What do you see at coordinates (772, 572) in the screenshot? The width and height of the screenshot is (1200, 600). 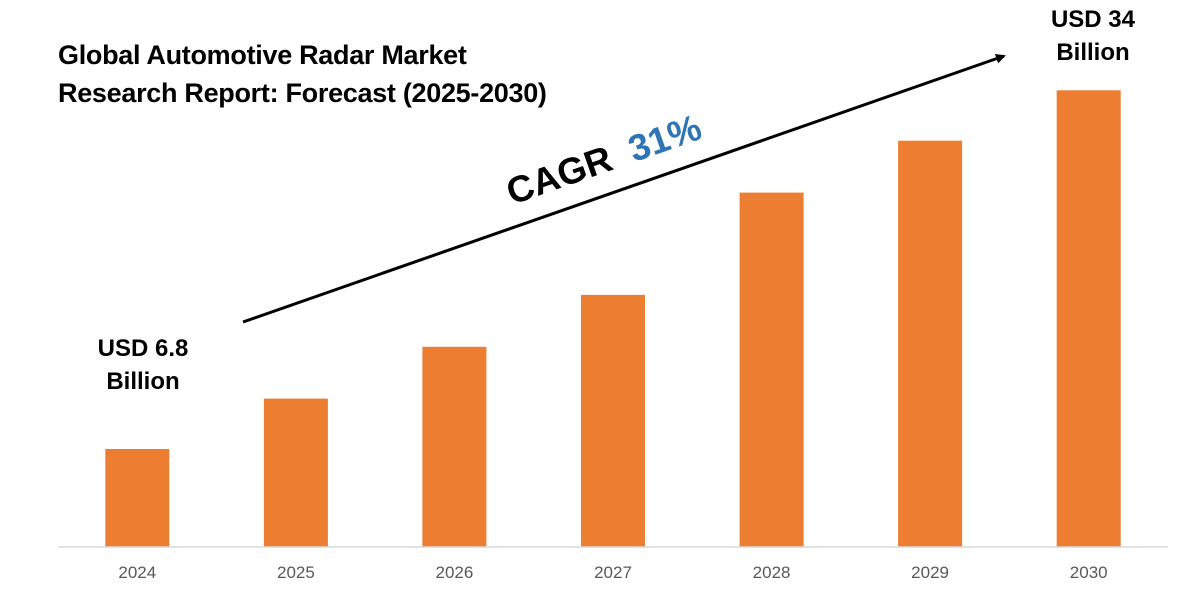 I see `x-tick-label-2028: 2028` at bounding box center [772, 572].